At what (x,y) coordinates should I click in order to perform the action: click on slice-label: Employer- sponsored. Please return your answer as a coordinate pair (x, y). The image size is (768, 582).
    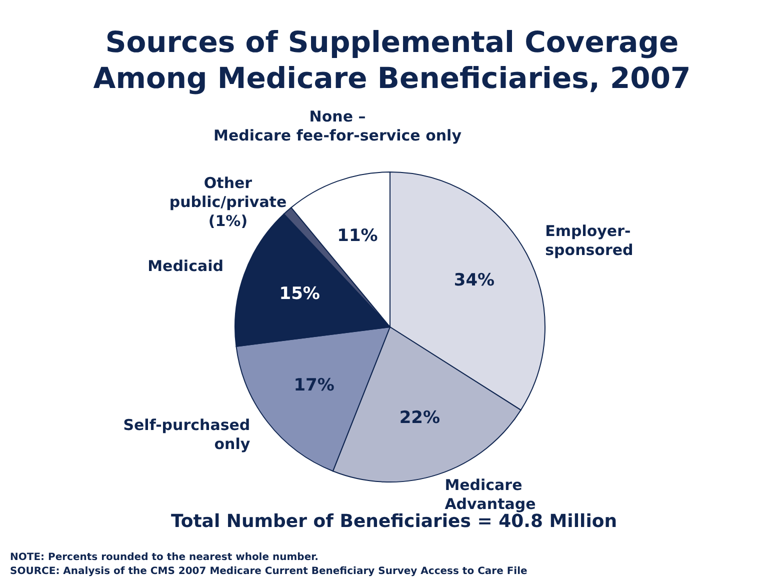
    Looking at the image, I should click on (589, 241).